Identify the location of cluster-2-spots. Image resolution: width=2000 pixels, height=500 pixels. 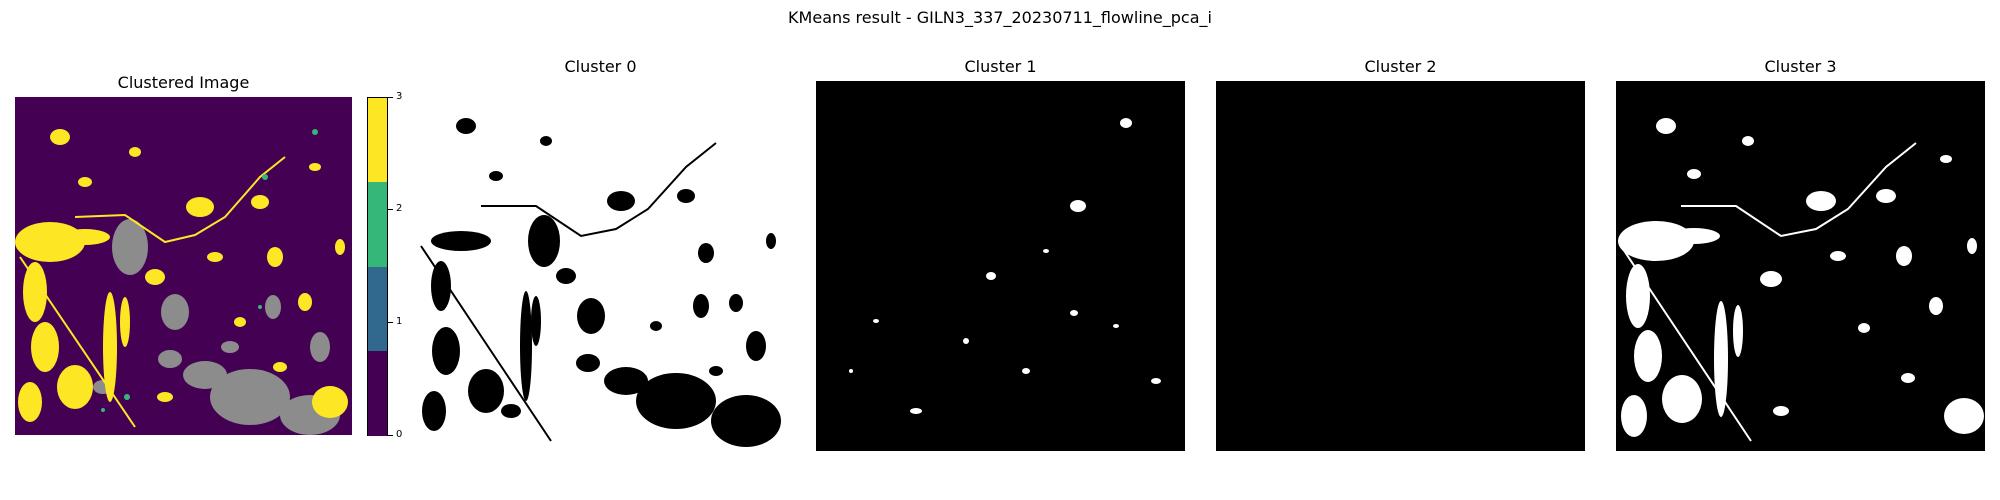
(209, 270).